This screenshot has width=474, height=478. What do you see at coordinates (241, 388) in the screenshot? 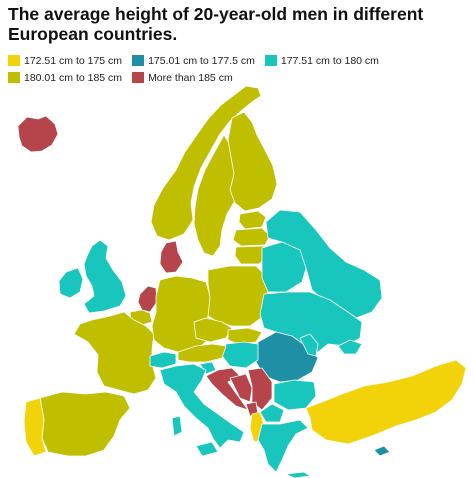
I see `region-bosnia` at bounding box center [241, 388].